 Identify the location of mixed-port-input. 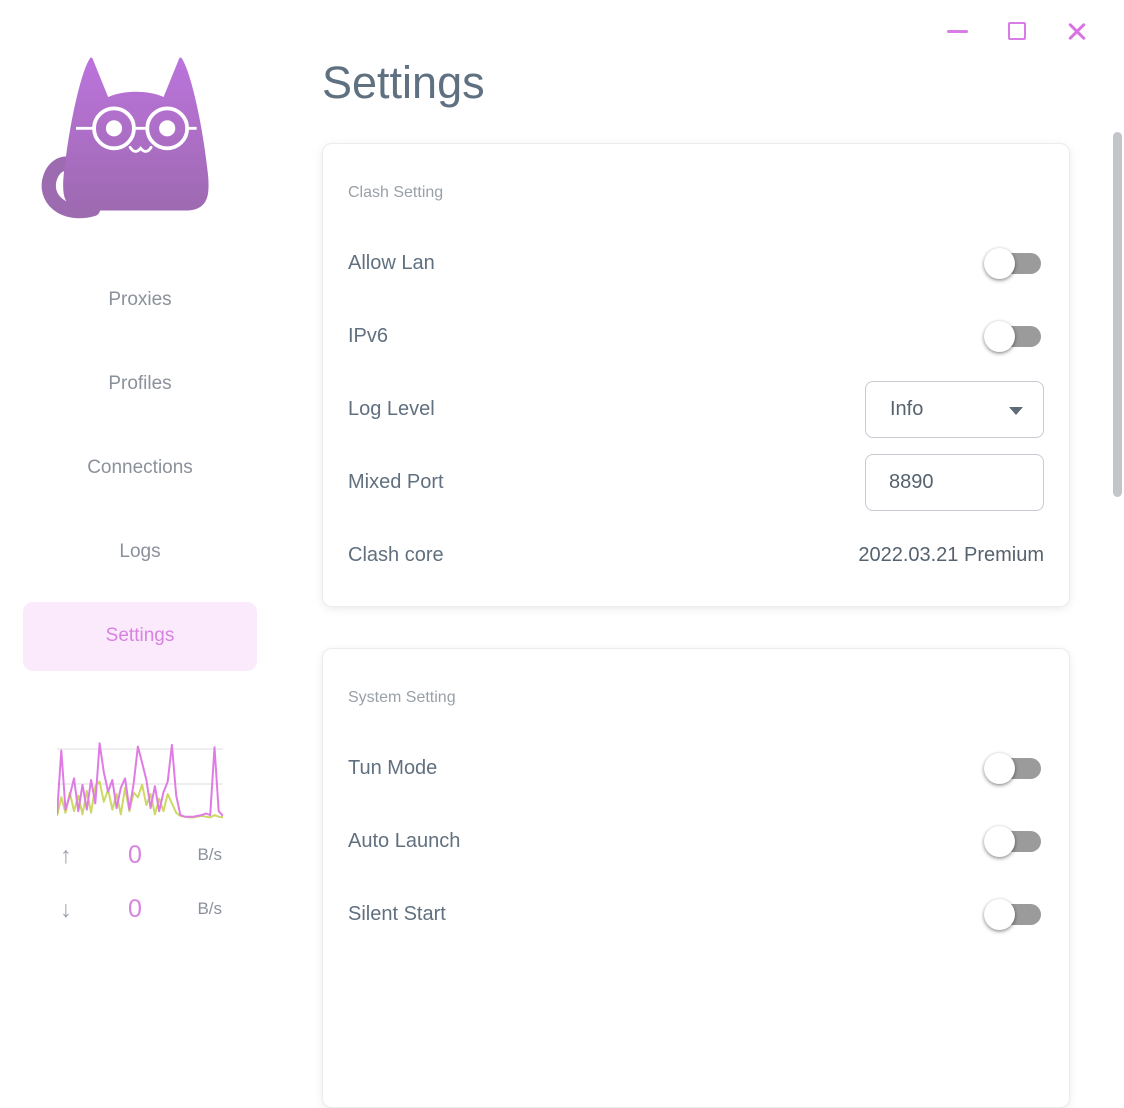
(954, 482).